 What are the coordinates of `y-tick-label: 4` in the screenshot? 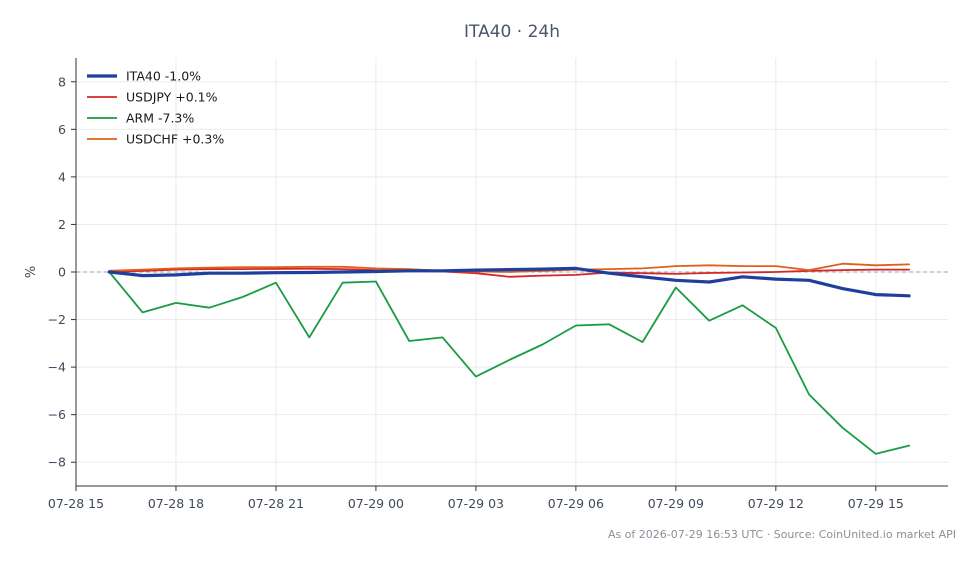 It's located at (62, 176).